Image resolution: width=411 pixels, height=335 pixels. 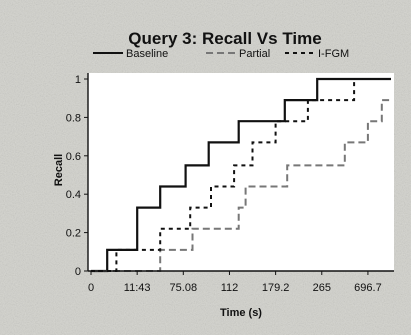 I want to click on x-tick-label: 0, so click(x=91, y=288).